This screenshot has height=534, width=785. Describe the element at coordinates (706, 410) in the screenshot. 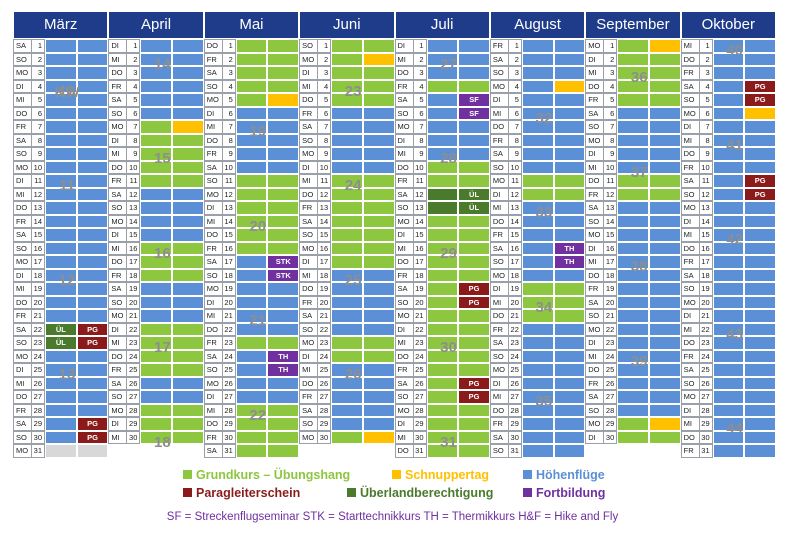

I see `day-number: 28` at that location.